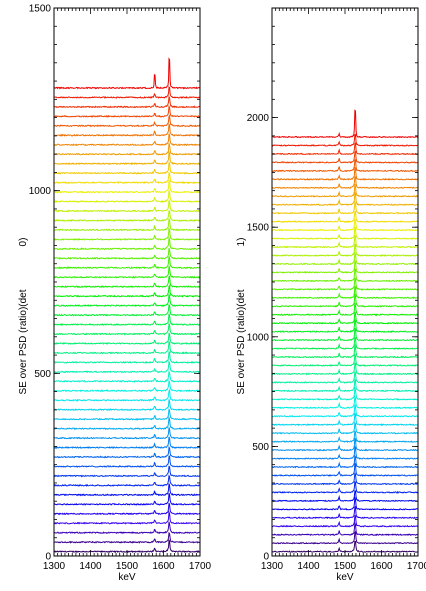 The image size is (426, 591). I want to click on y-tick-label: 0, so click(266, 557).